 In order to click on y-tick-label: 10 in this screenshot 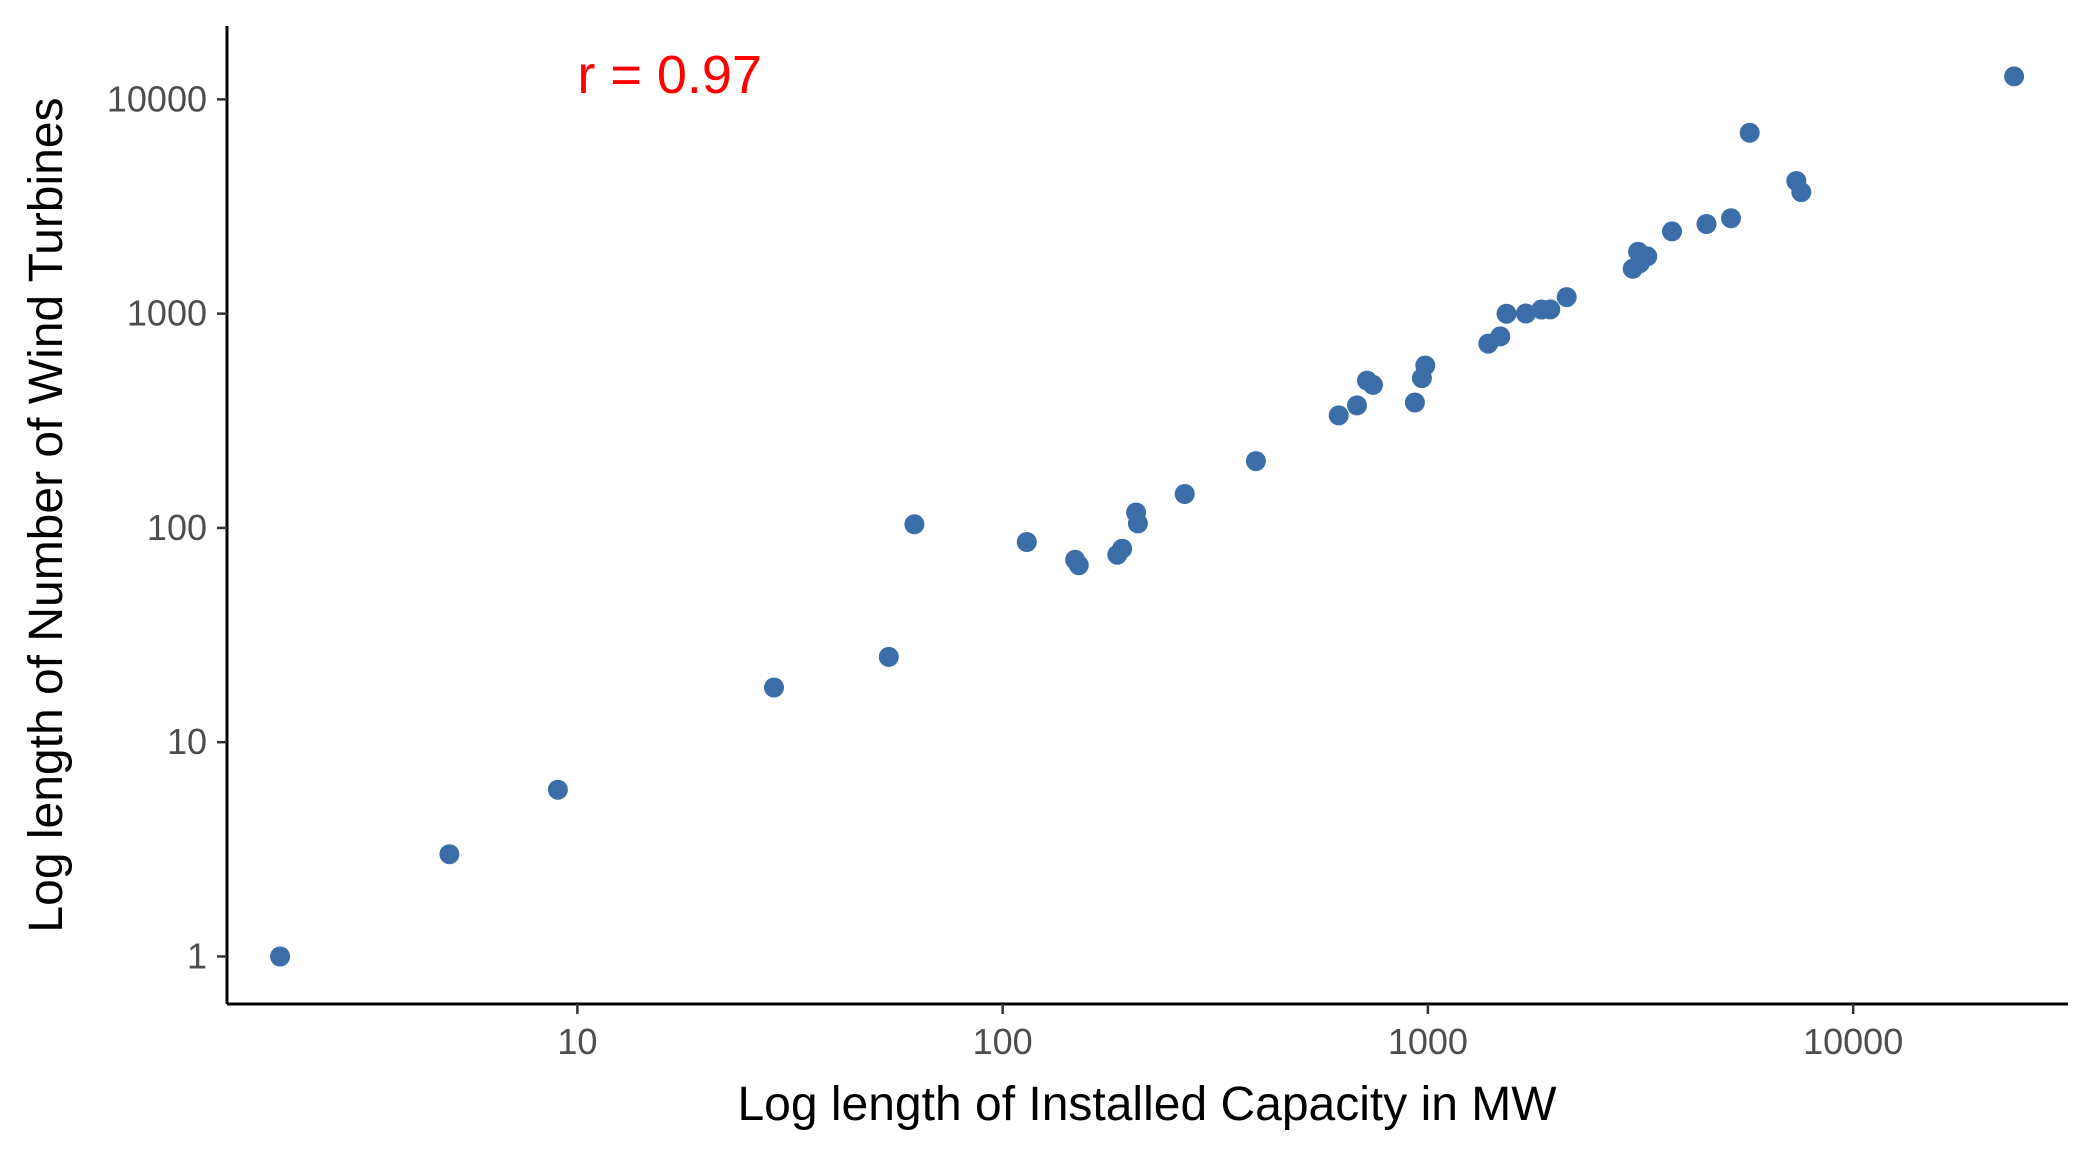, I will do `click(187, 741)`.